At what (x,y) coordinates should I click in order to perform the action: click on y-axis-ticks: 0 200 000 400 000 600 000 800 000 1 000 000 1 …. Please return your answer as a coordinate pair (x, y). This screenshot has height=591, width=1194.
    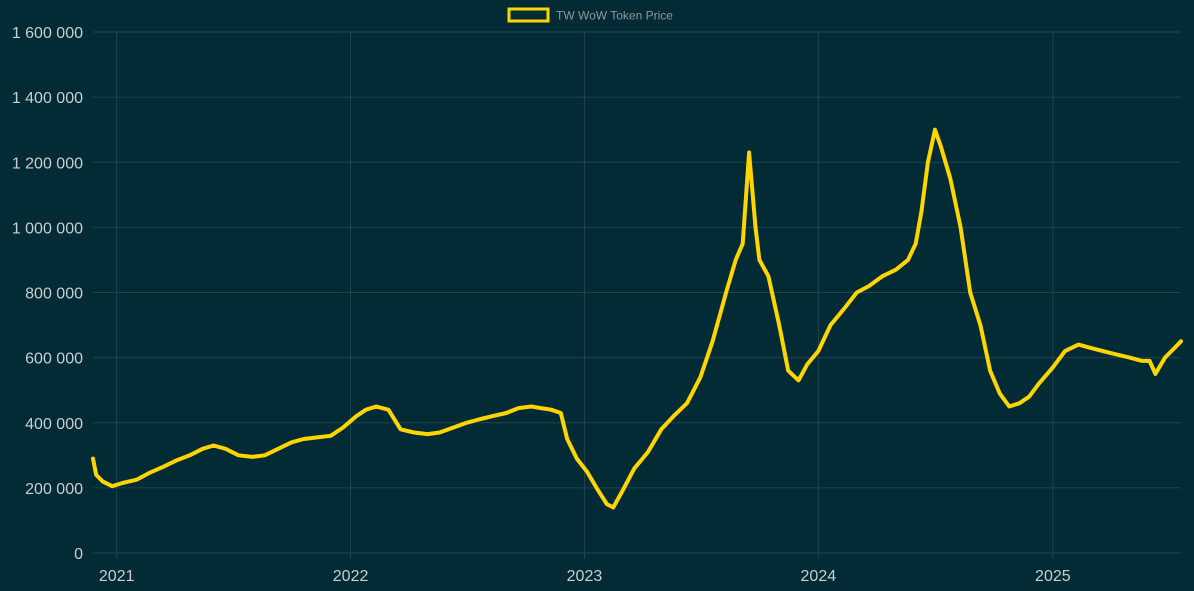
    Looking at the image, I should click on (47, 294).